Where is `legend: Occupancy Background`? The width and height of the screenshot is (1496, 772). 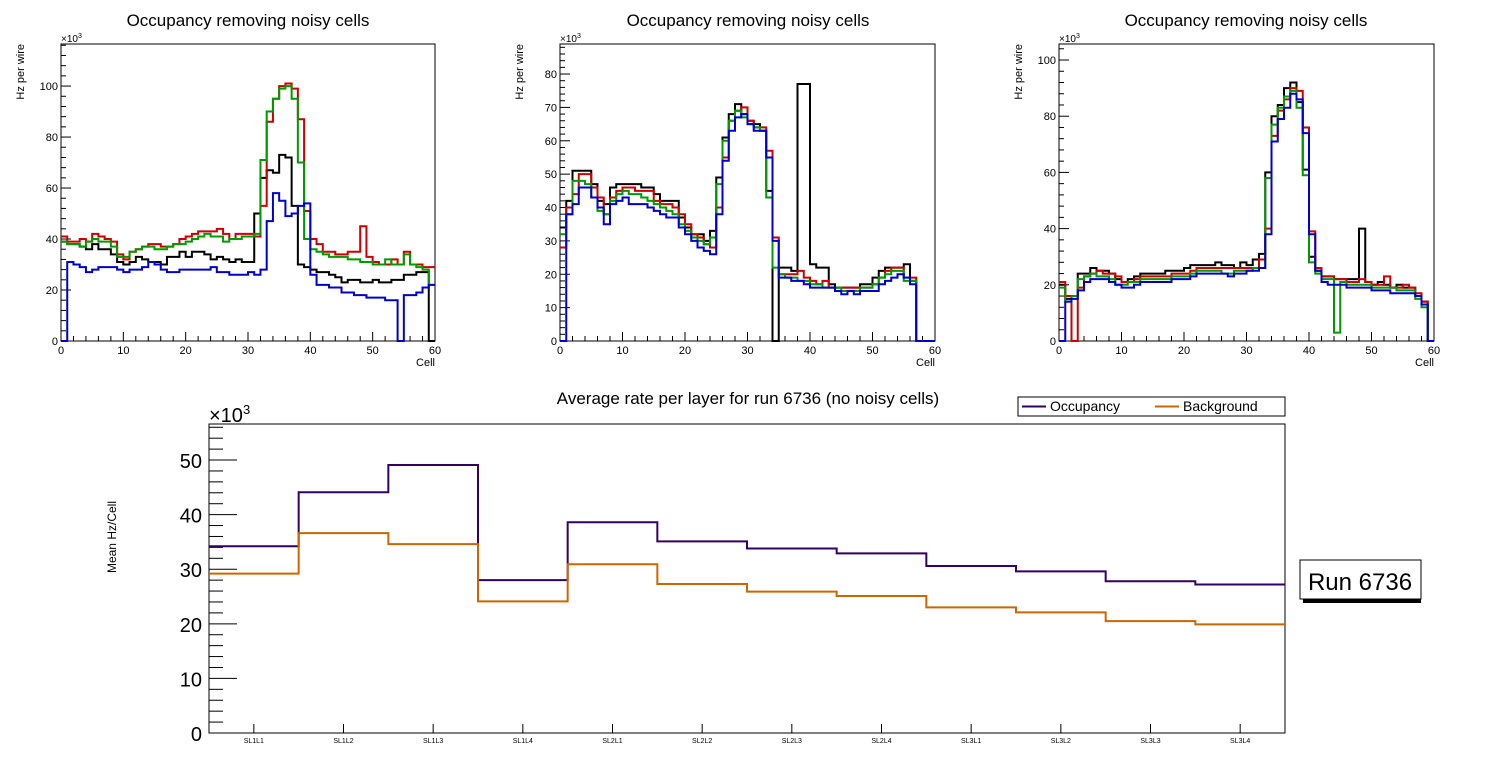 legend: Occupancy Background is located at coordinates (1151, 406).